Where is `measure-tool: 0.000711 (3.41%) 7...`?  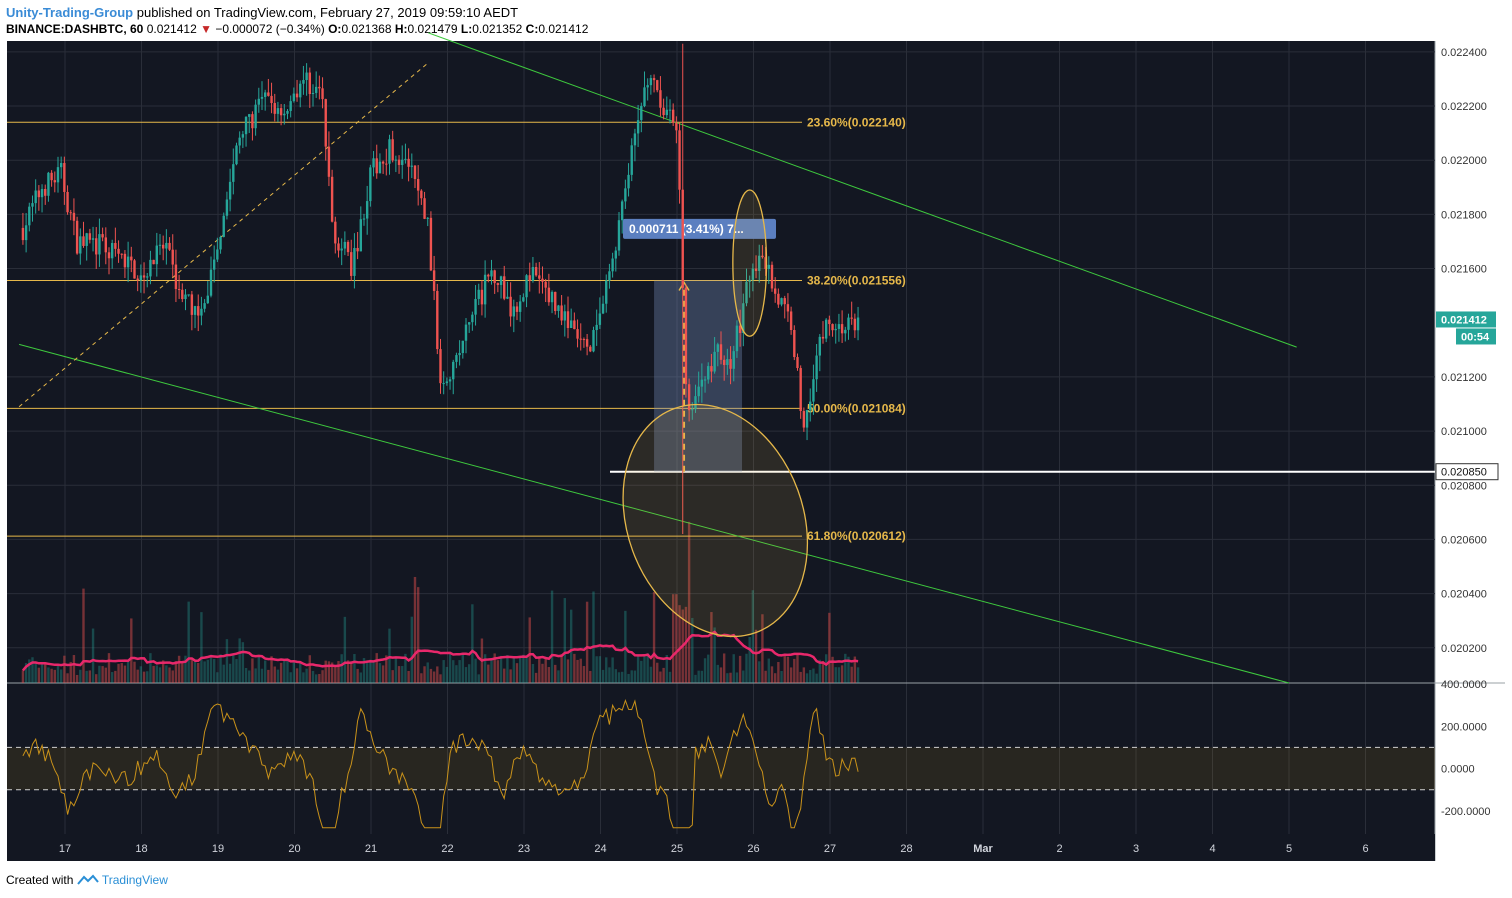 measure-tool: 0.000711 (3.41%) 7... is located at coordinates (699, 345).